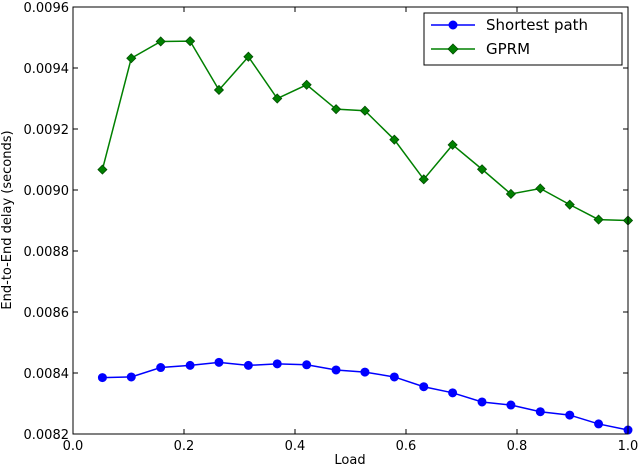 The width and height of the screenshot is (640, 467). What do you see at coordinates (628, 446) in the screenshot?
I see `x-tick-label: 1.0` at bounding box center [628, 446].